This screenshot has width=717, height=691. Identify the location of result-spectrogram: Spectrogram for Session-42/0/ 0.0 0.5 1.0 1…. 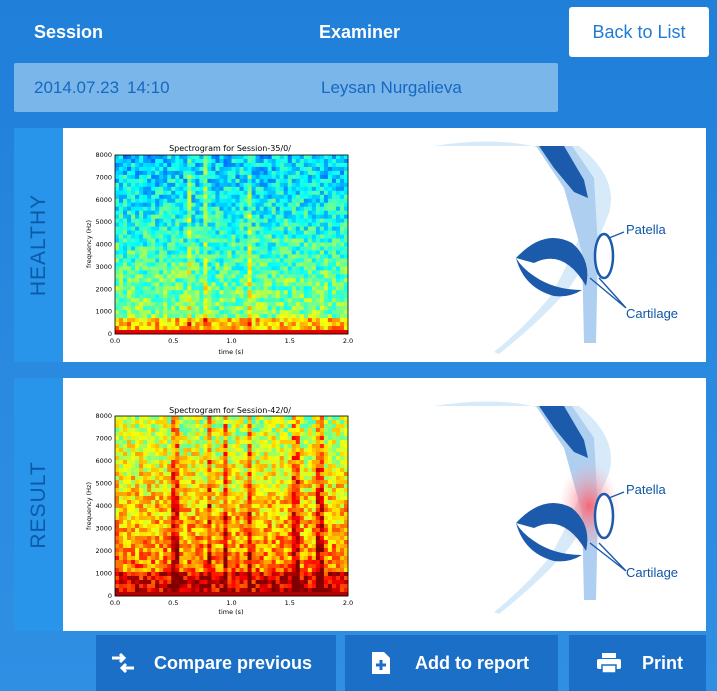
(219, 511).